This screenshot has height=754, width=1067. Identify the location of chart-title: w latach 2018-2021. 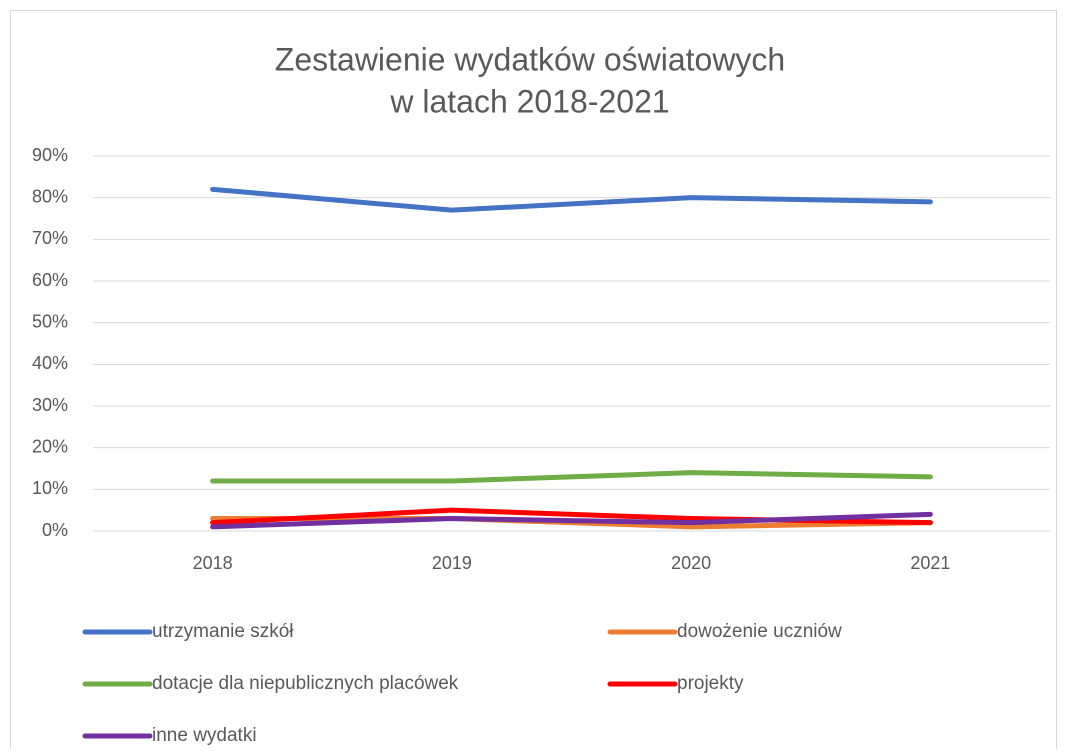
(529, 101).